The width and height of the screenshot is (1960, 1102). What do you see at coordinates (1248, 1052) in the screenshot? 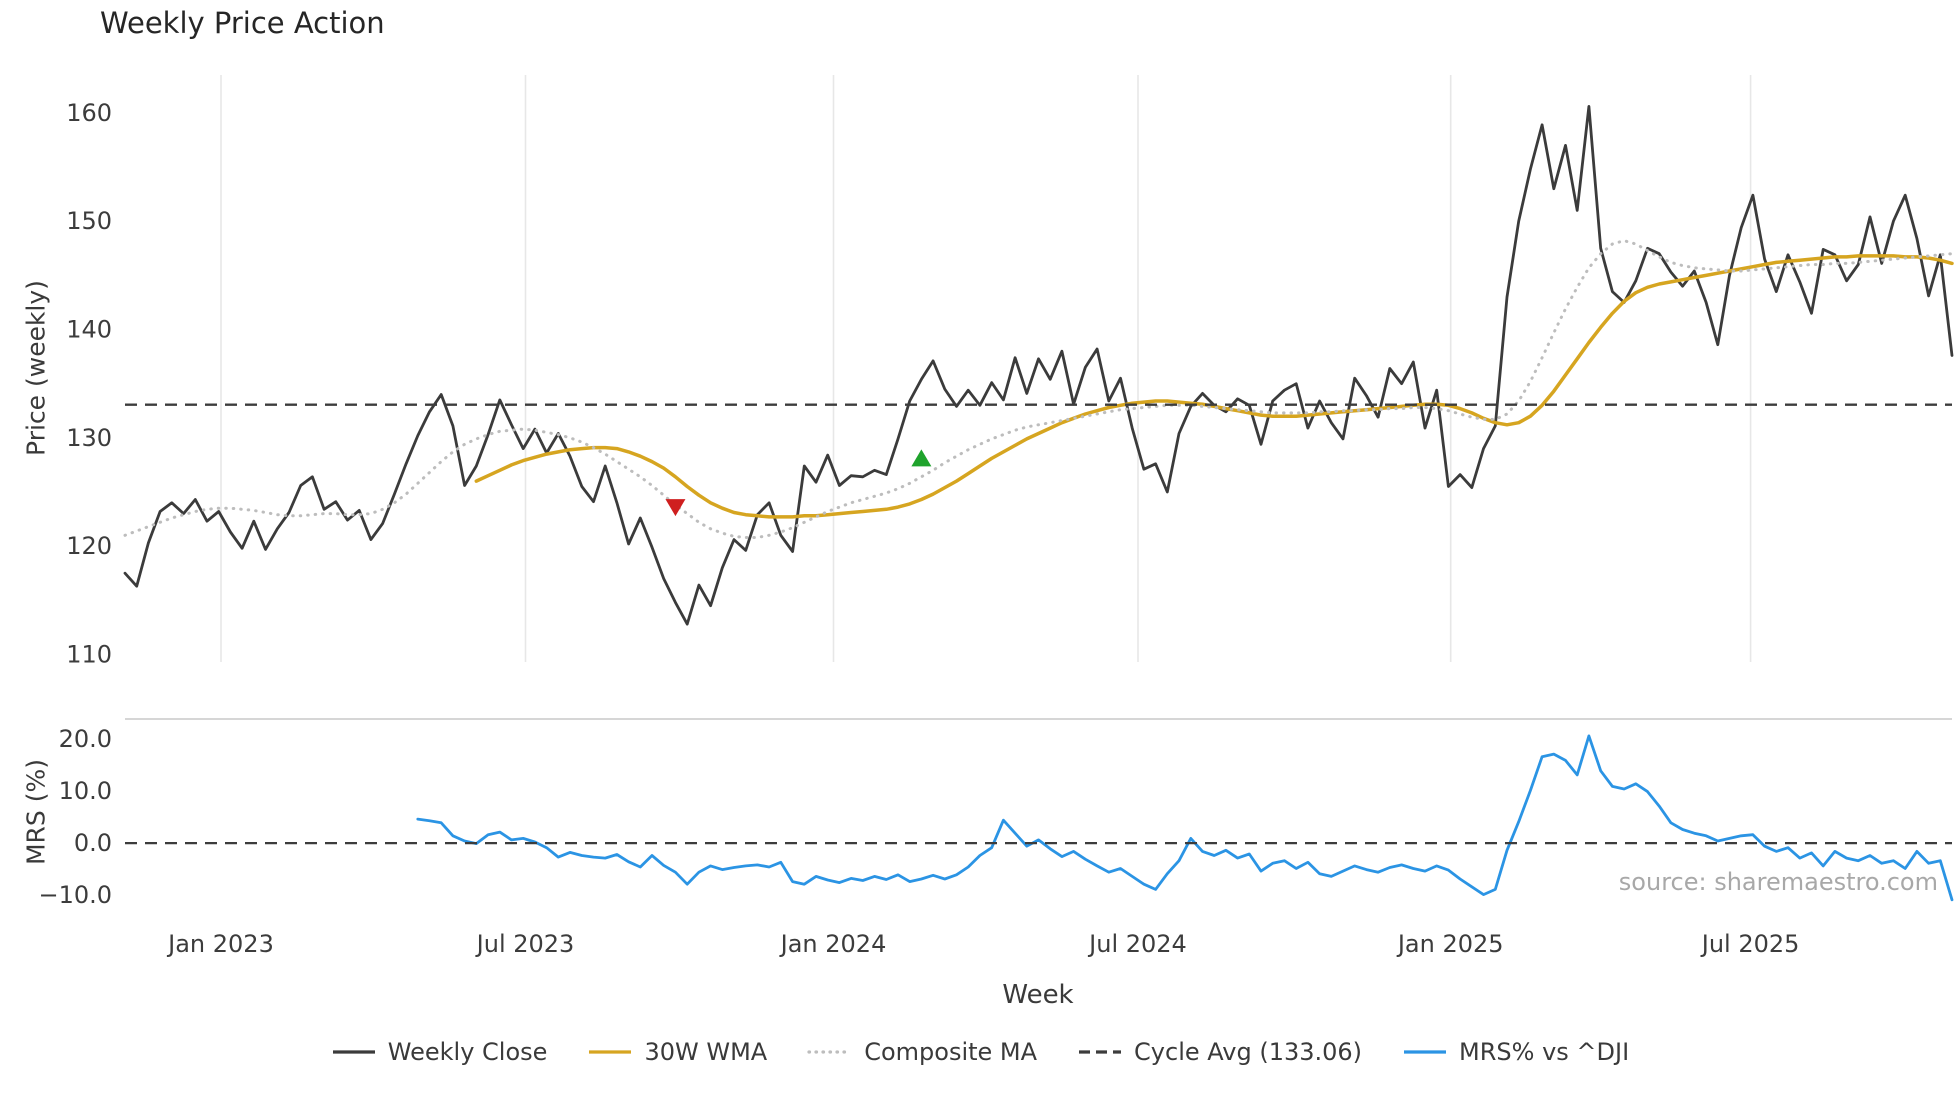
I see `legend-label-cycle-avg: Cycle Avg (133.06)` at bounding box center [1248, 1052].